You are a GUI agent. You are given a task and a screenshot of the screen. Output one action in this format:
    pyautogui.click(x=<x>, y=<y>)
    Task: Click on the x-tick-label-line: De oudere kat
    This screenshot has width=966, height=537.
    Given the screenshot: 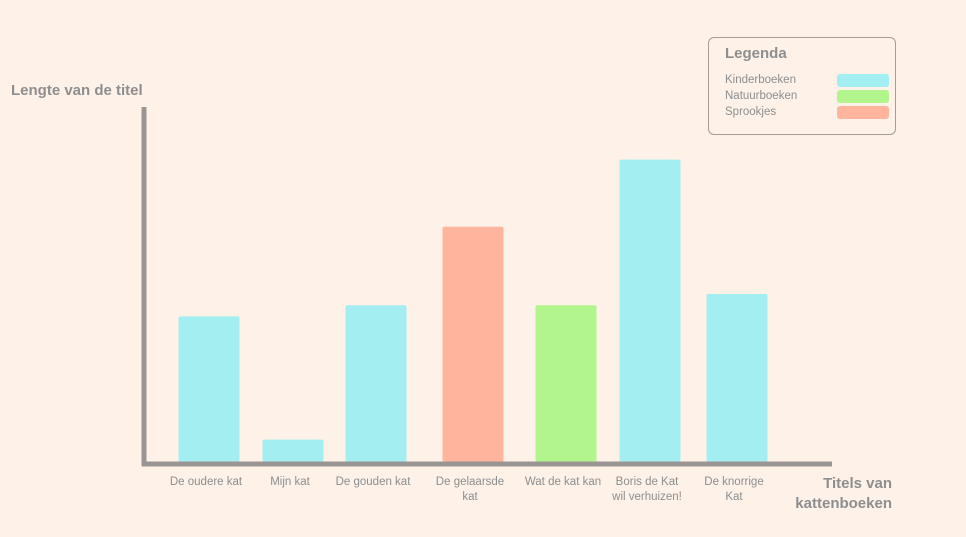 What is the action you would take?
    pyautogui.click(x=206, y=482)
    